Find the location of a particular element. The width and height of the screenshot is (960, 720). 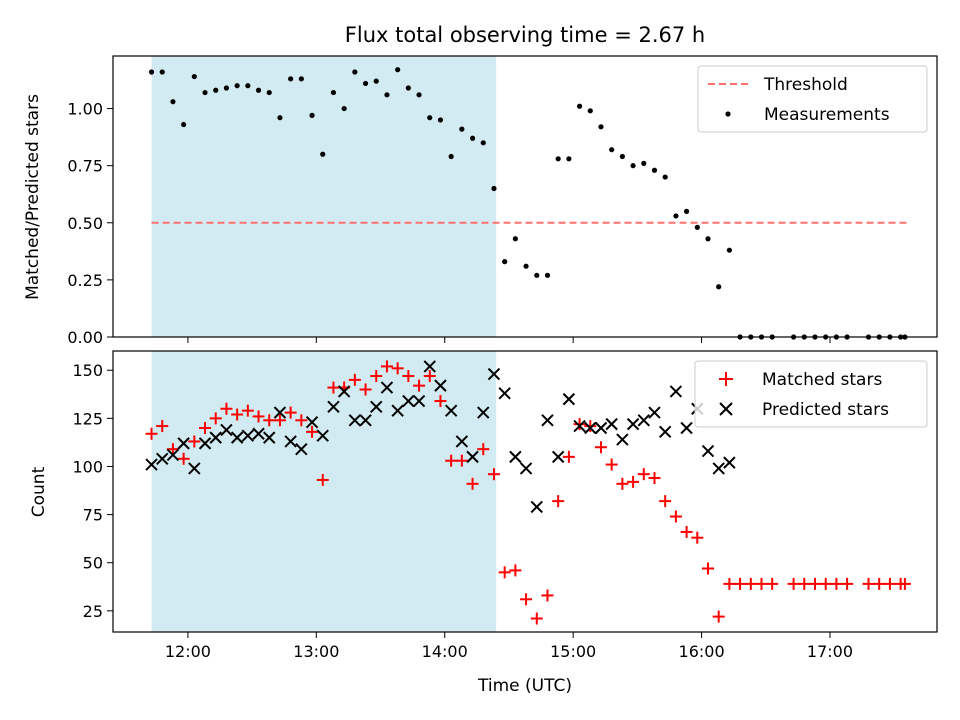

top-y-axis-label: Matched/Predicted stars is located at coordinates (33, 197).